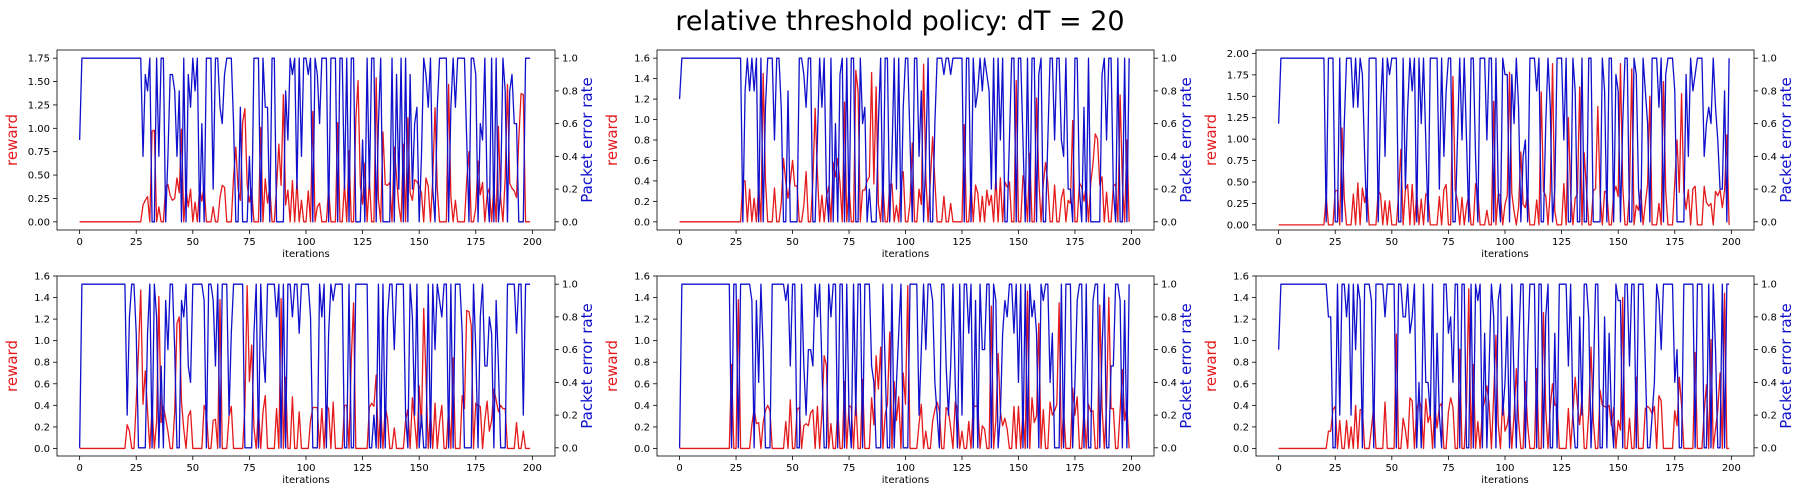 The width and height of the screenshot is (1800, 504). I want to click on y-tick-label: 0.0, so click(642, 449).